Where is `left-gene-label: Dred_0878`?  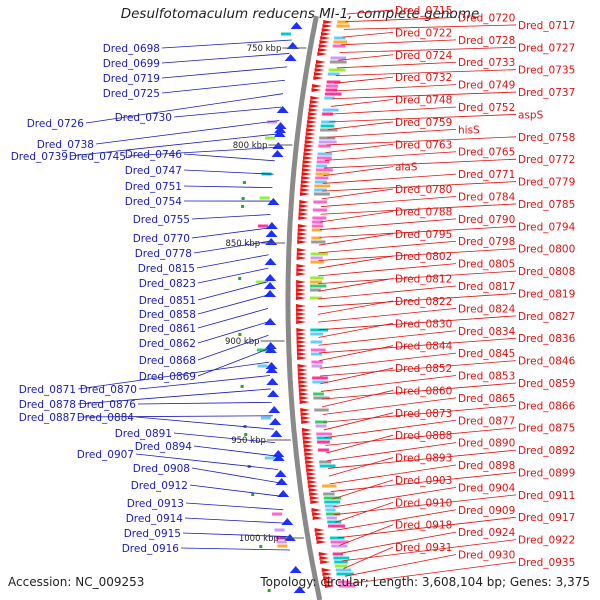 left-gene-label: Dred_0878 is located at coordinates (47, 405).